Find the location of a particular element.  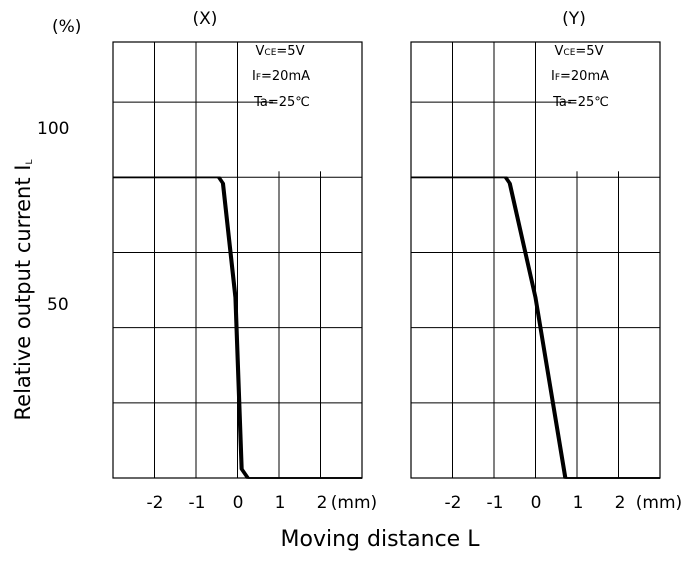

y-axis-title-main: Relative output current is located at coordinates (23, 298).